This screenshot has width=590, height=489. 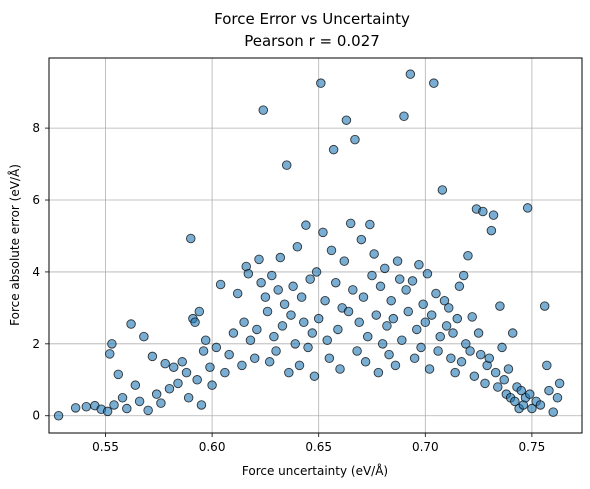 What do you see at coordinates (36, 344) in the screenshot?
I see `y-tick-label: 2` at bounding box center [36, 344].